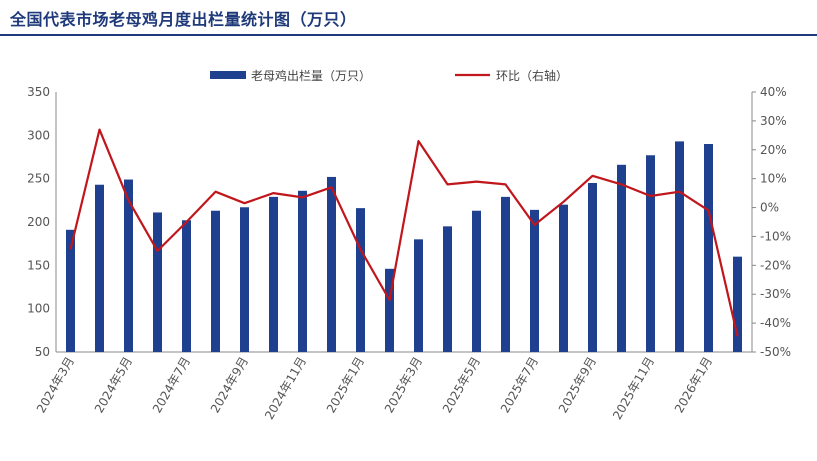 The height and width of the screenshot is (461, 817). Describe the element at coordinates (532, 75) in the screenshot. I see `legend-line-label: 环比（右轴）` at that location.